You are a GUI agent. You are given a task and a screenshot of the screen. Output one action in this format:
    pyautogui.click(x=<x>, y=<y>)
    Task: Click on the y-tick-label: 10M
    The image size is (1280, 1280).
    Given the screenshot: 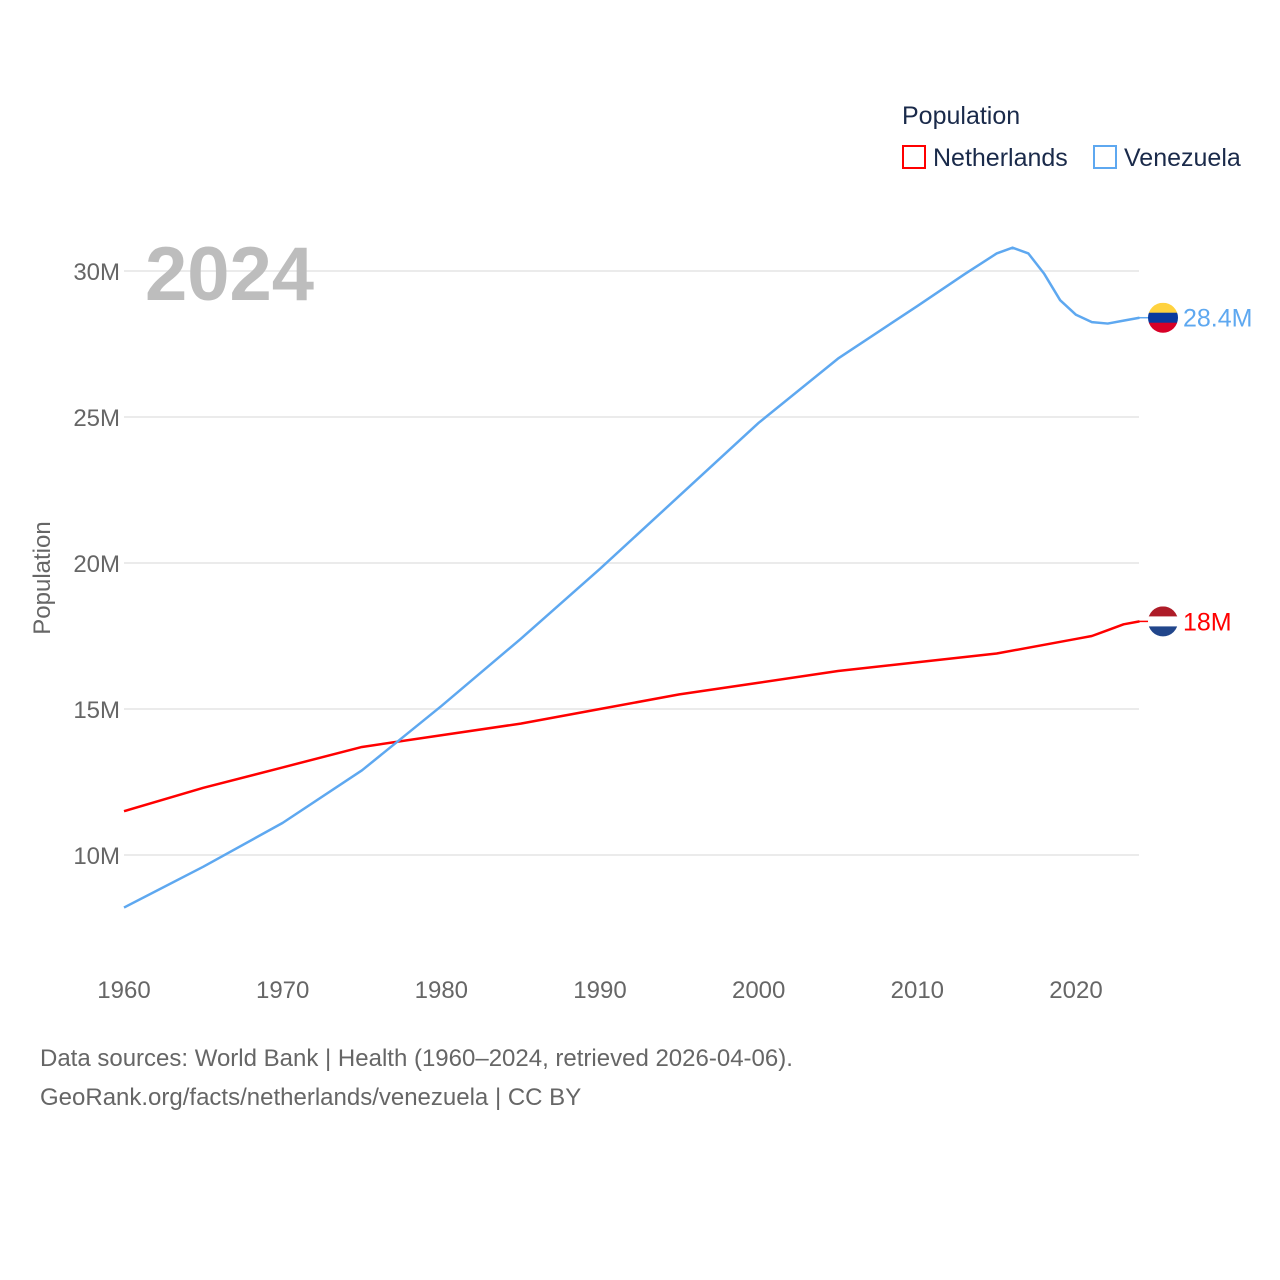 What is the action you would take?
    pyautogui.click(x=96, y=856)
    